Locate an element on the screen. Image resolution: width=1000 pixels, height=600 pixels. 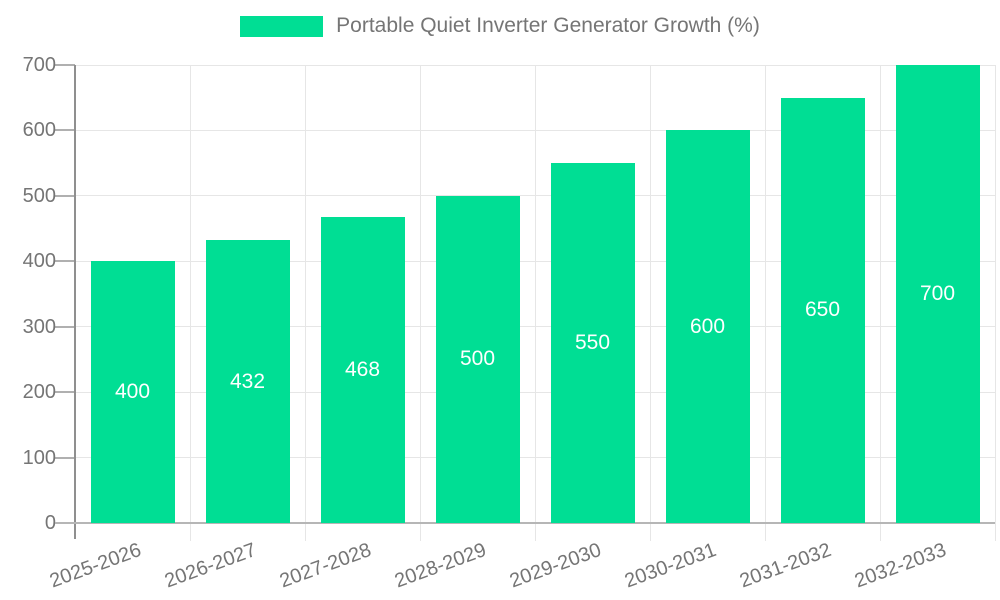
bar-value-label: 500 is located at coordinates (477, 359).